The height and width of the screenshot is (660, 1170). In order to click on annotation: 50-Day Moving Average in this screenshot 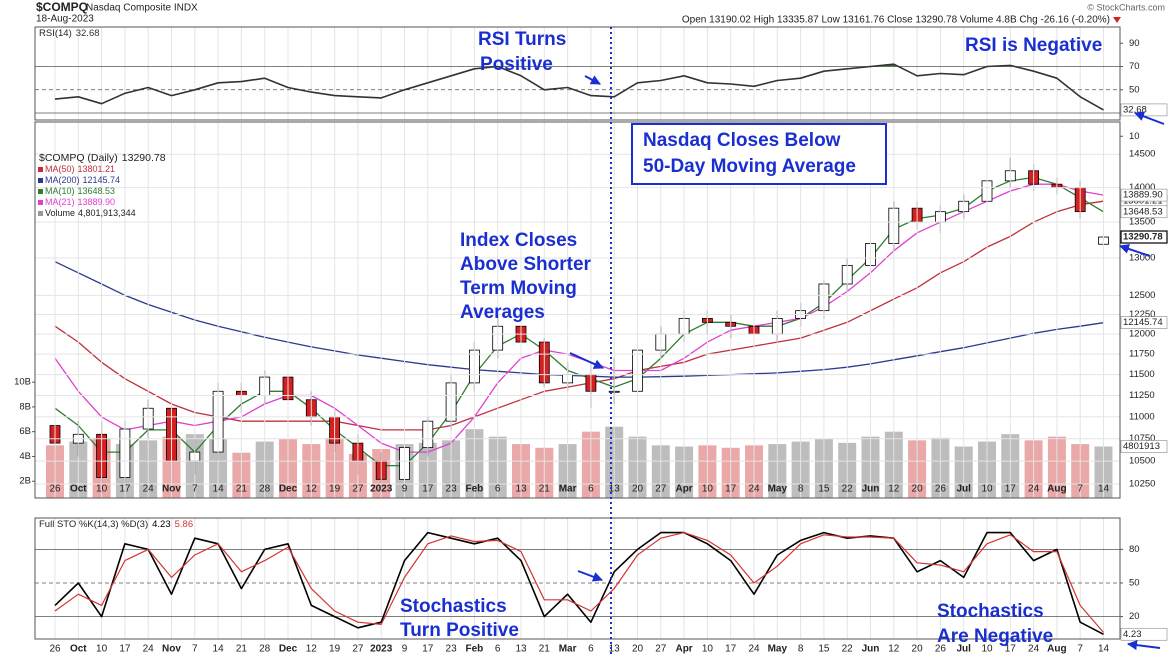, I will do `click(749, 166)`.